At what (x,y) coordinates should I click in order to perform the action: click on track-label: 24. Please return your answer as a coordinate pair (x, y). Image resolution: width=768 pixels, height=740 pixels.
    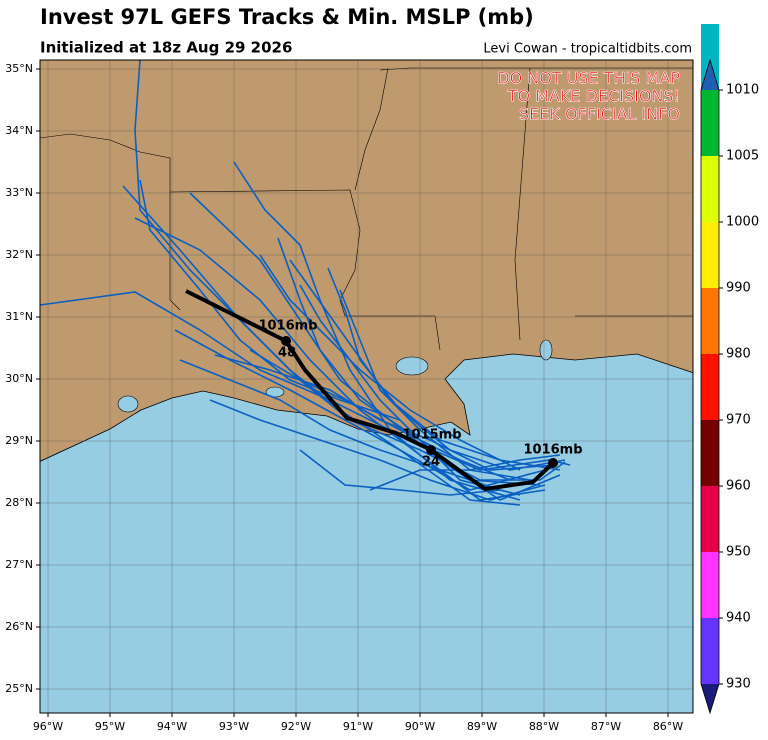
    Looking at the image, I should click on (431, 462).